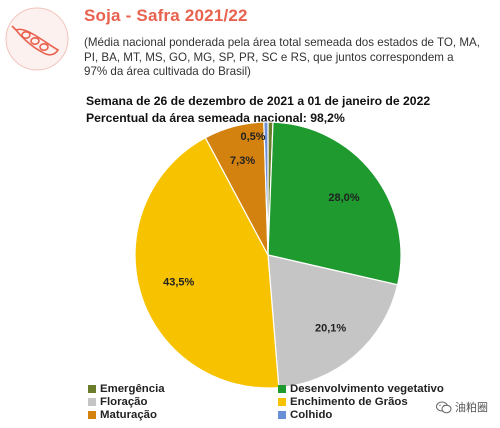 The width and height of the screenshot is (500, 428). What do you see at coordinates (124, 402) in the screenshot?
I see `legend-label: Floração` at bounding box center [124, 402].